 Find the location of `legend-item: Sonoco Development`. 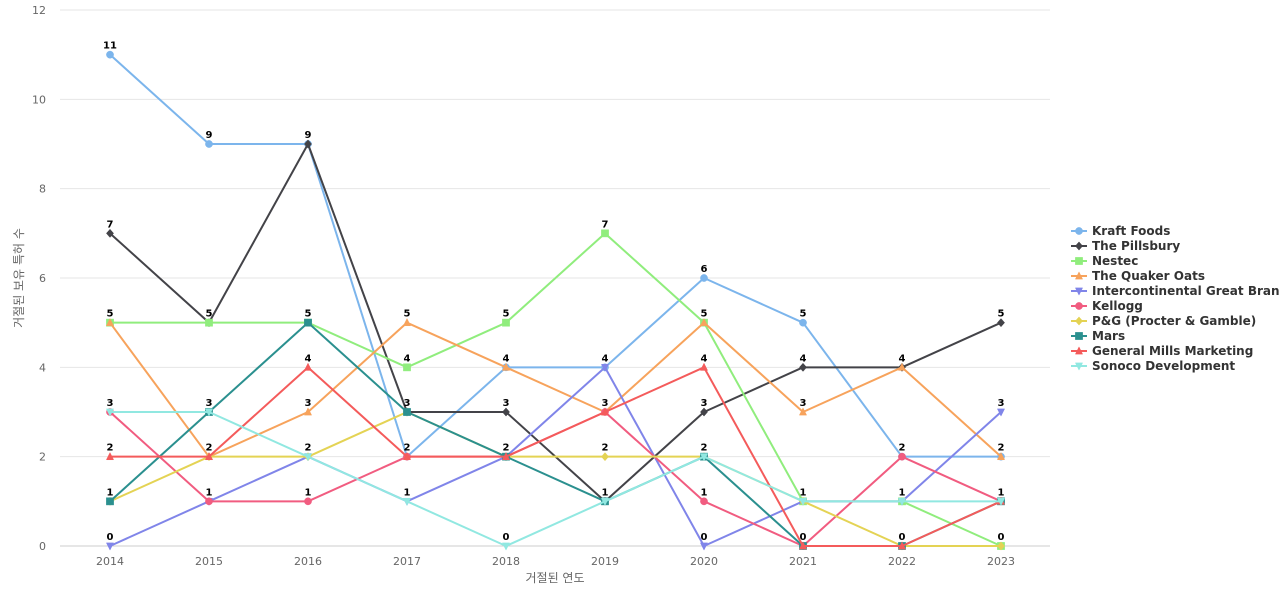

legend-item: Sonoco Development is located at coordinates (1153, 366).